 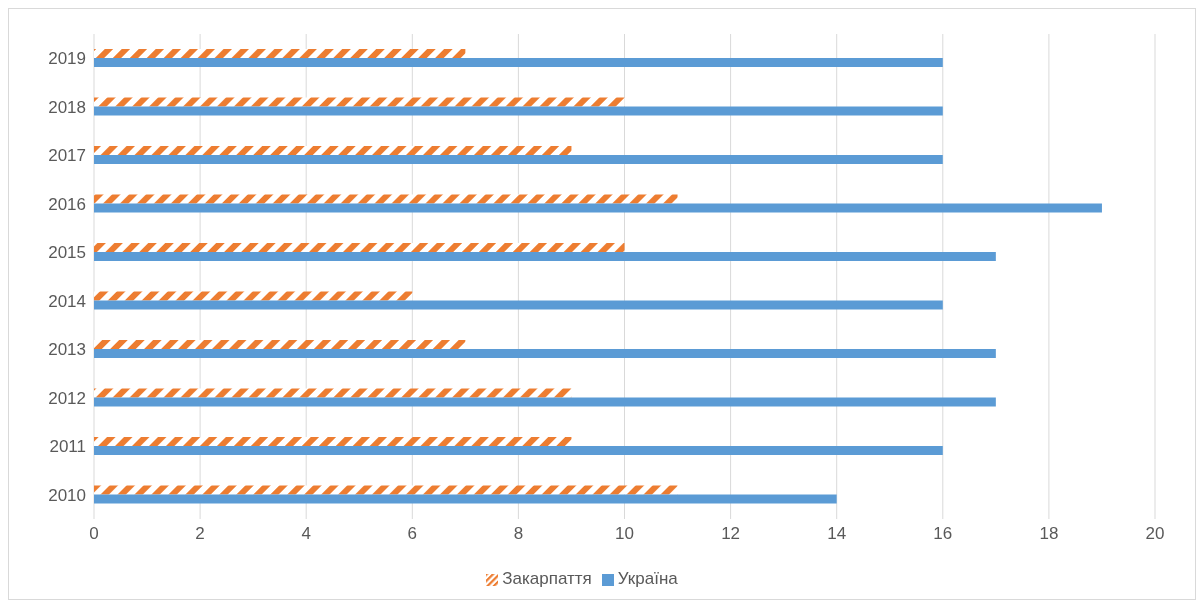 I want to click on x-tick-label: 16, so click(x=943, y=534).